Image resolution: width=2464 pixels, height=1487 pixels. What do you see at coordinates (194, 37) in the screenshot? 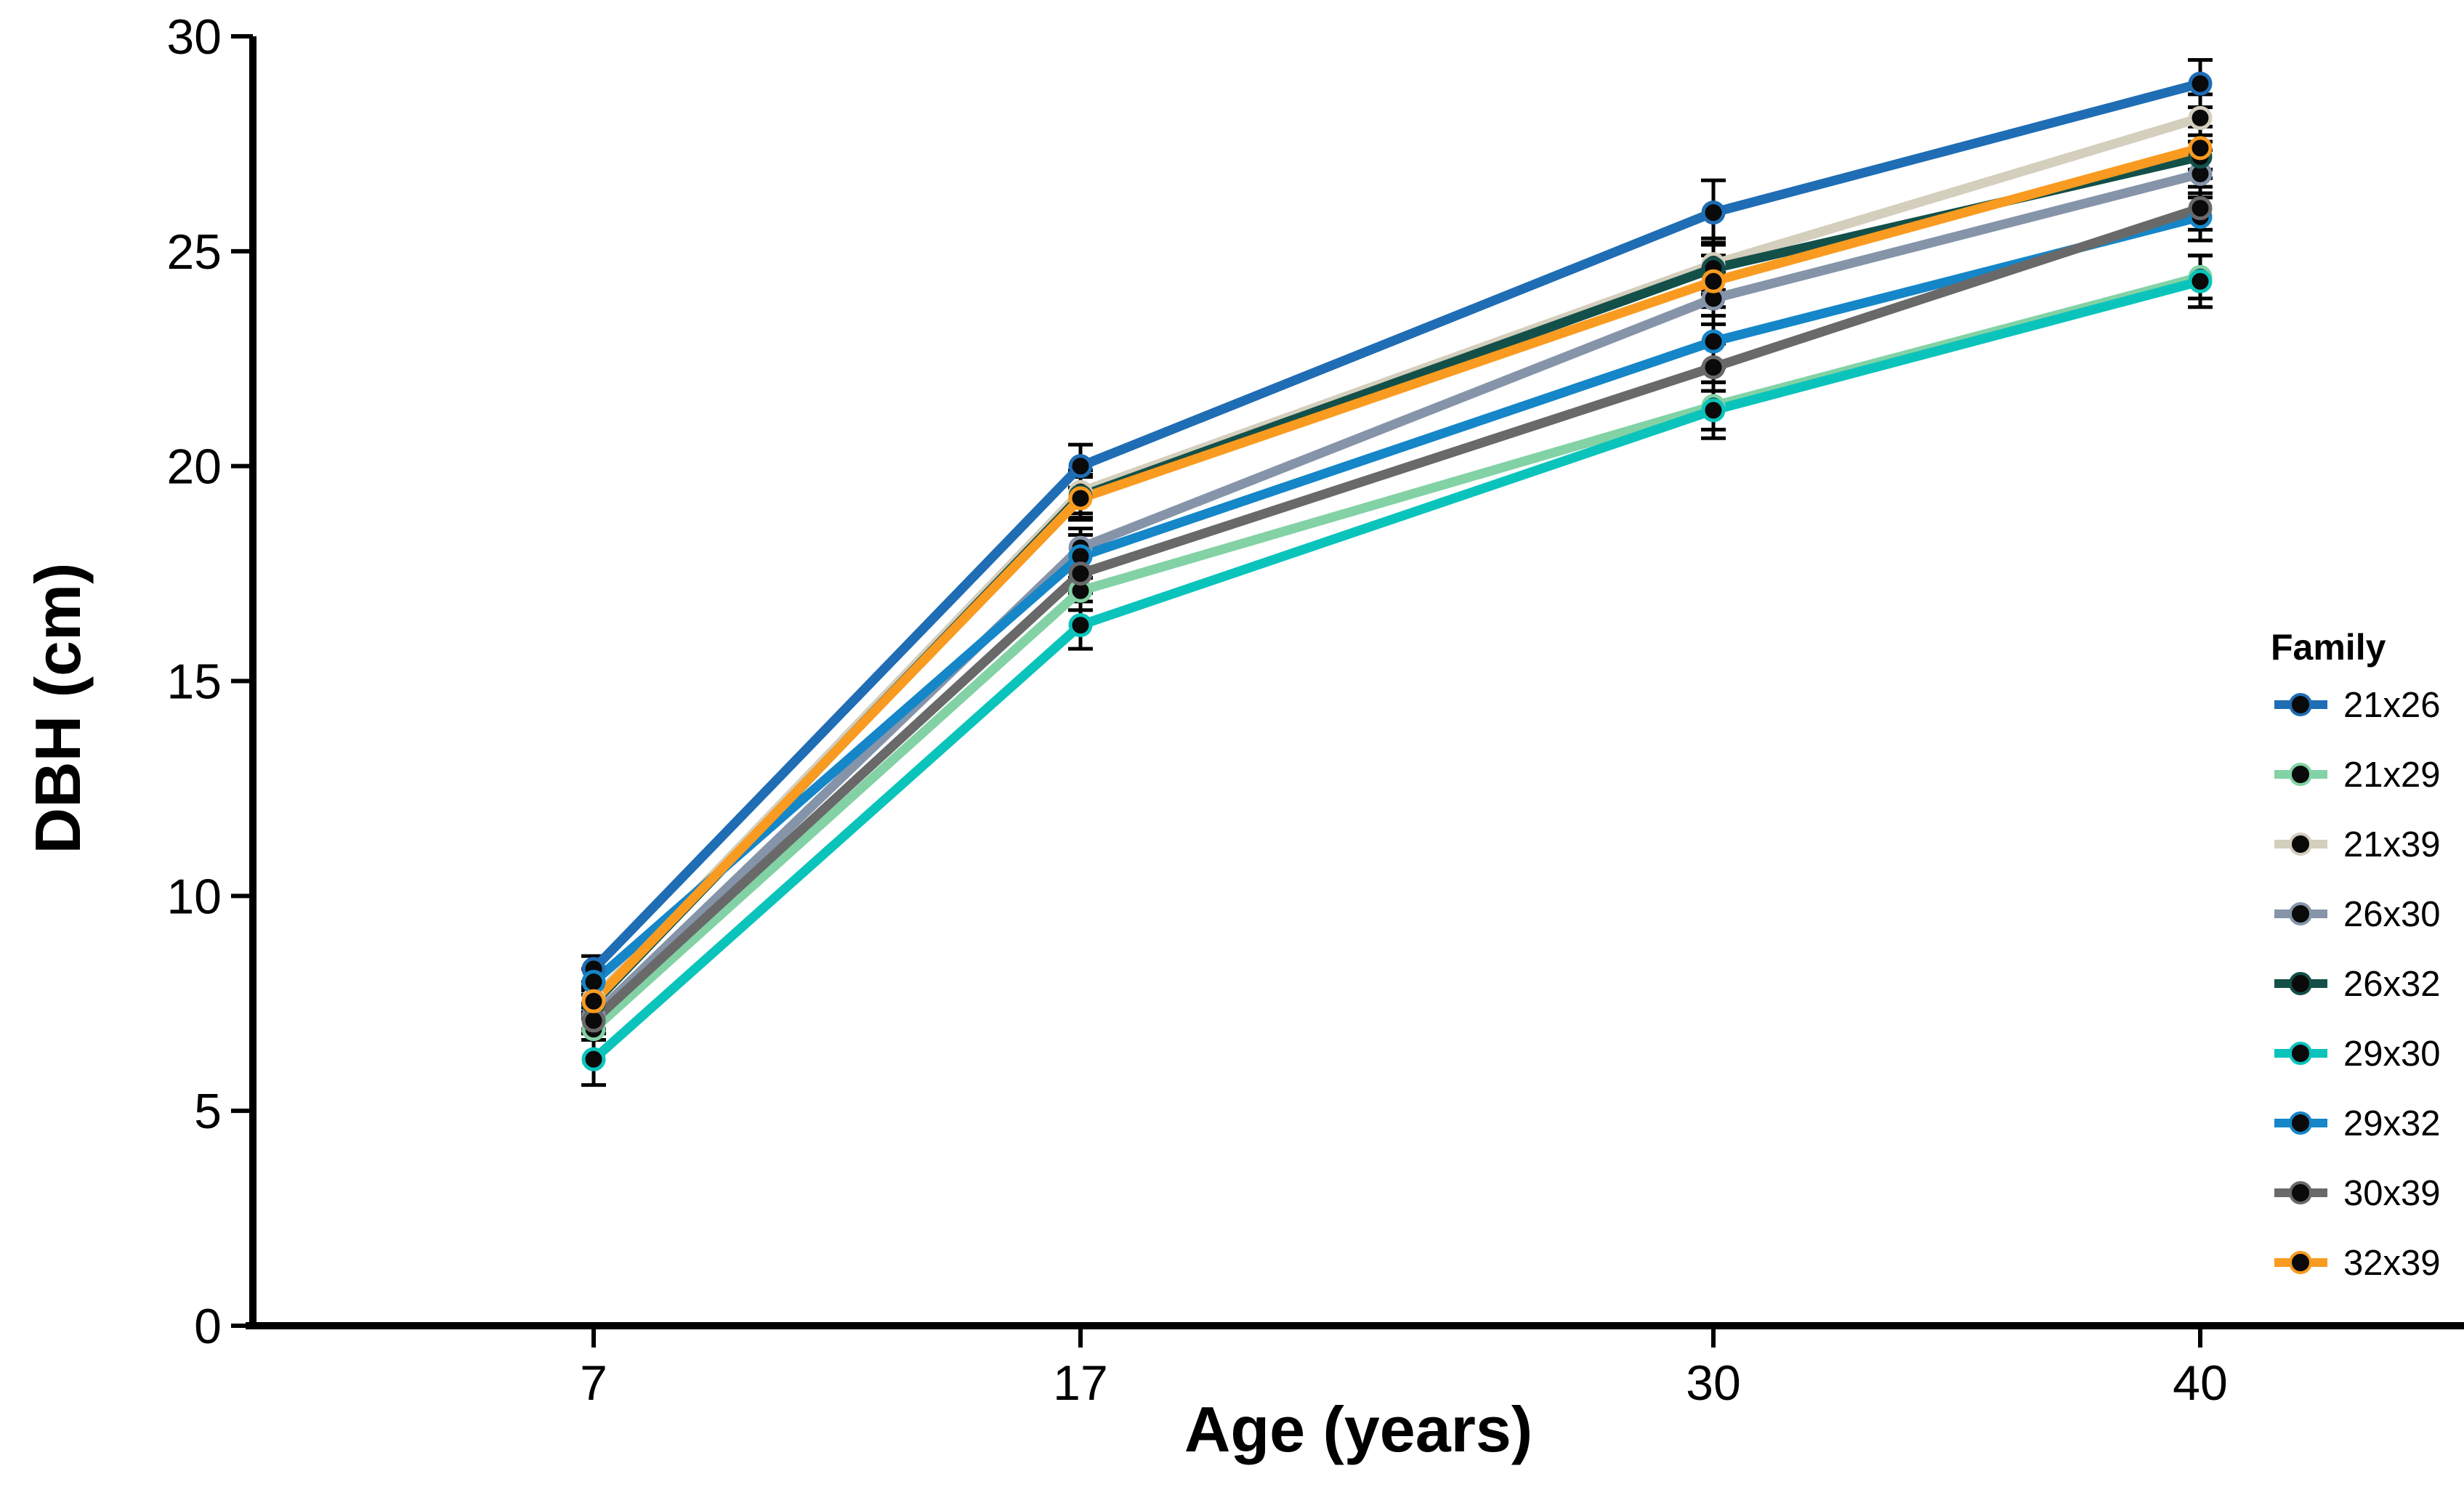
I see `y-tick-label: 30` at bounding box center [194, 37].